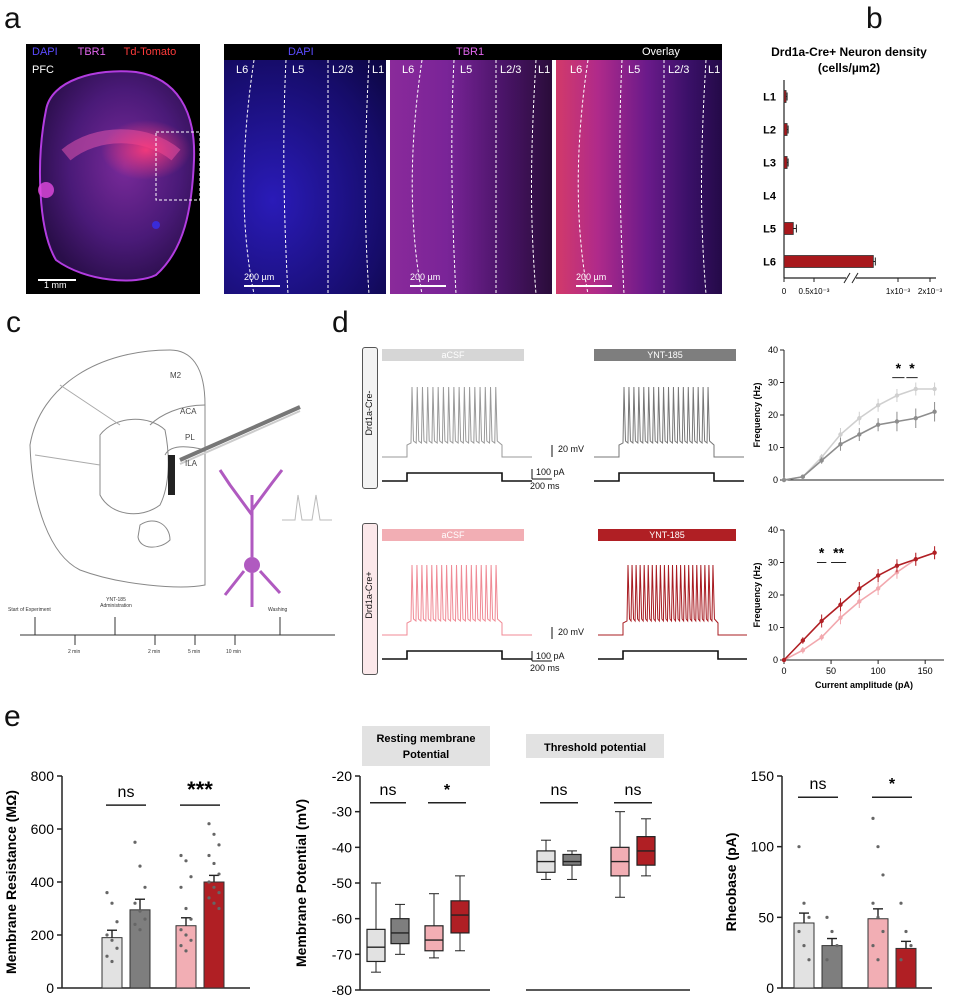 The image size is (956, 1000). Describe the element at coordinates (342, 990) in the screenshot. I see `y-tick-label: -80` at that location.